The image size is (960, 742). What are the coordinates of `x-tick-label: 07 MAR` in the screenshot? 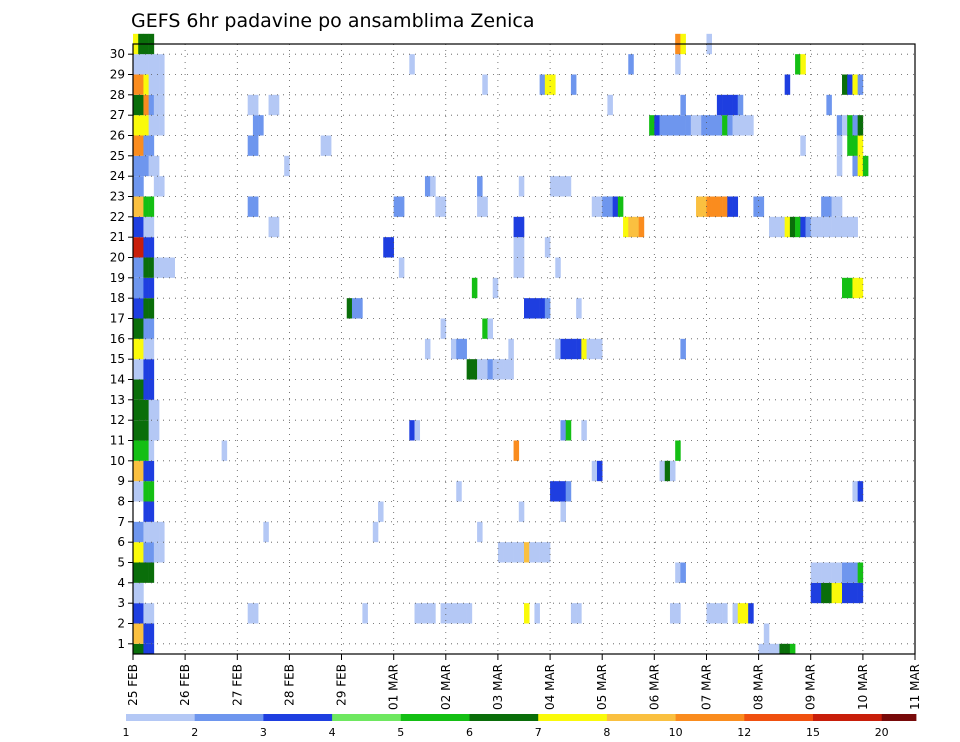 It's located at (707, 687).